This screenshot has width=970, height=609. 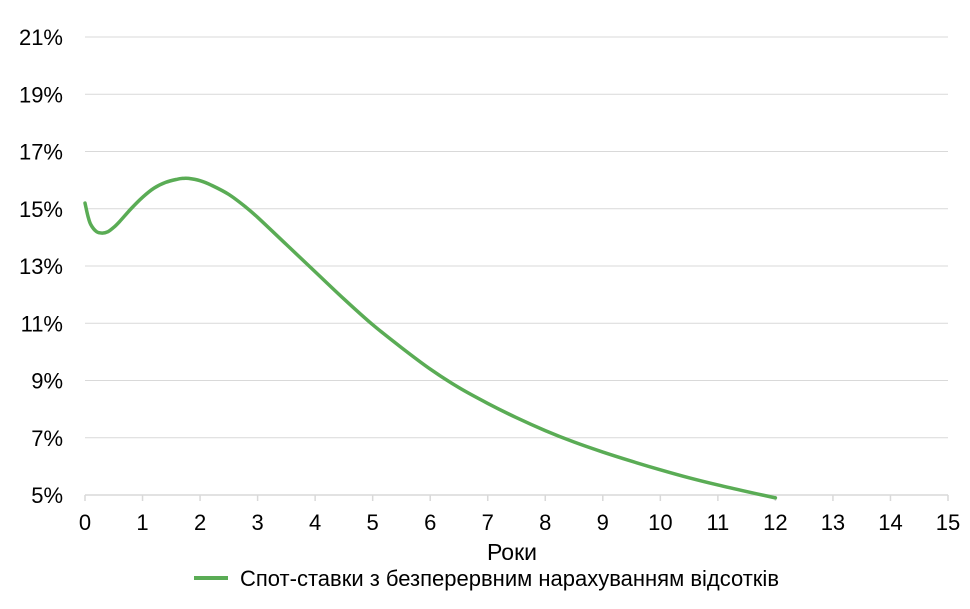 What do you see at coordinates (373, 522) in the screenshot?
I see `x-tick-label: 5` at bounding box center [373, 522].